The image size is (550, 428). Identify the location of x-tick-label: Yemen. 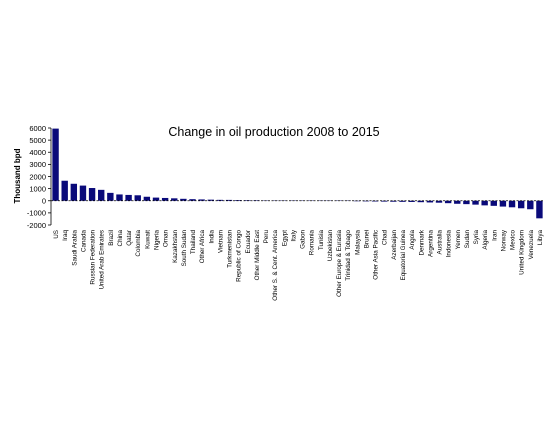
(458, 240).